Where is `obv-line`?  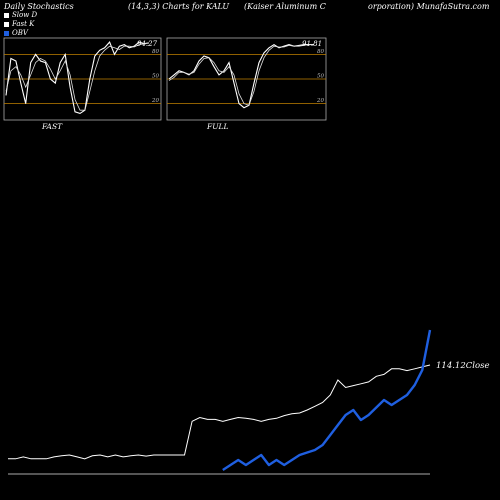 obv-line is located at coordinates (327, 400).